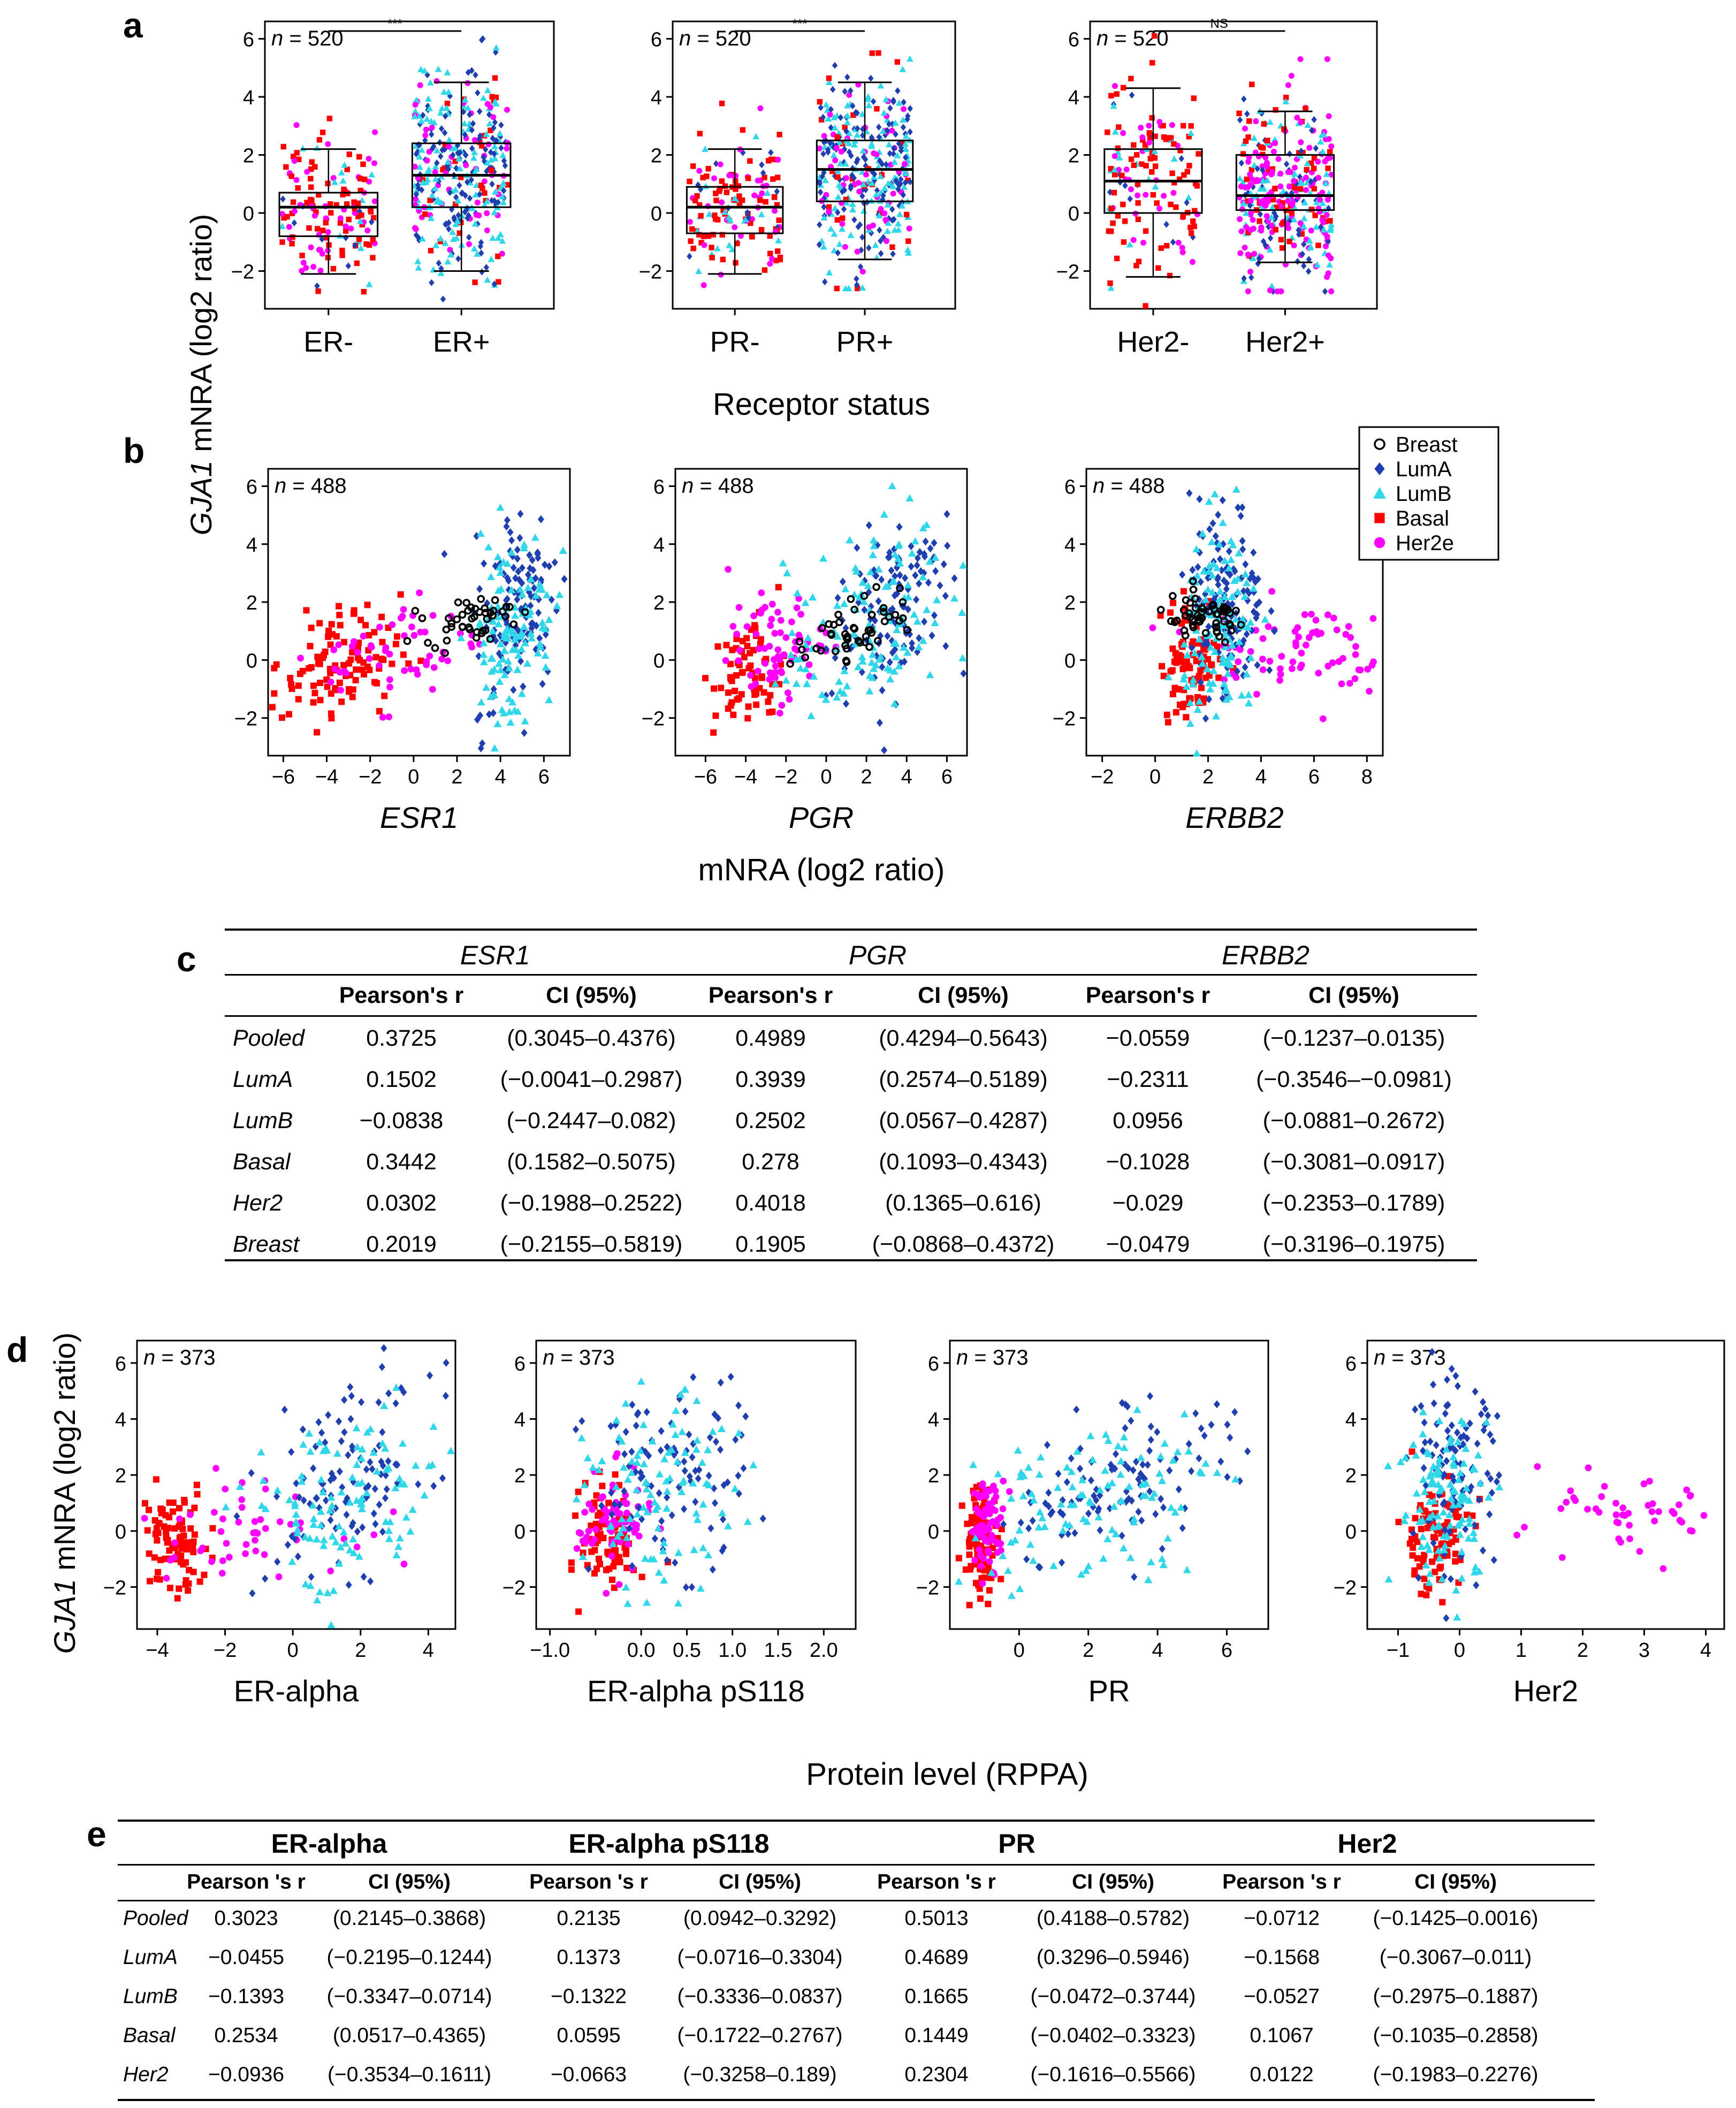  What do you see at coordinates (249, 98) in the screenshot?
I see `y-tick-label: 4` at bounding box center [249, 98].